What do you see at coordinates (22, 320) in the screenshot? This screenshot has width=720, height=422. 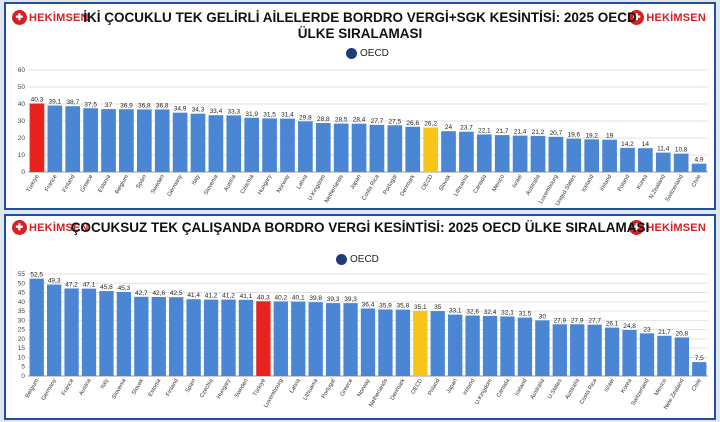 I see `y-tick-label: 30` at bounding box center [22, 320].